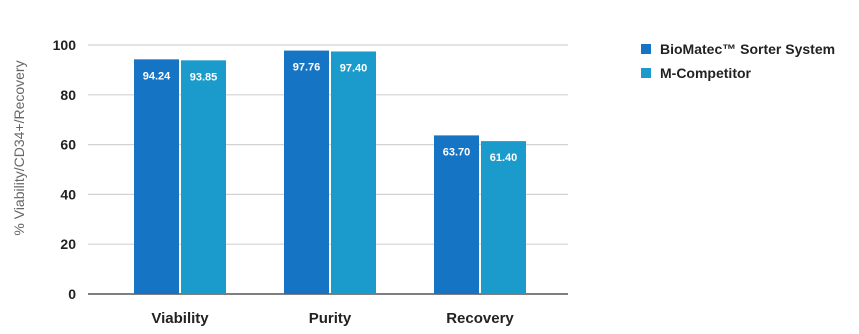 The height and width of the screenshot is (334, 859). What do you see at coordinates (72, 294) in the screenshot?
I see `y-tick-label: 0` at bounding box center [72, 294].